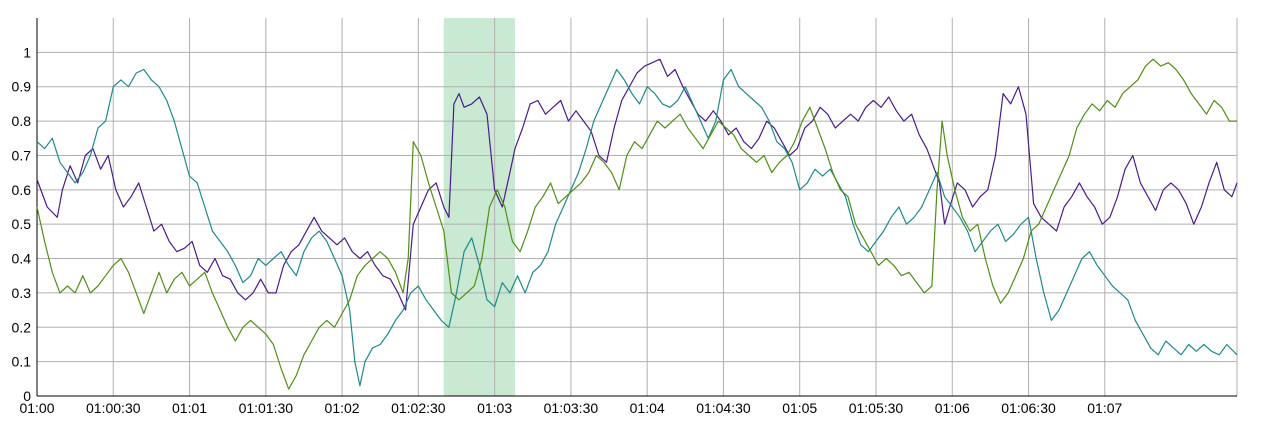 Image resolution: width=1271 pixels, height=425 pixels. What do you see at coordinates (22, 121) in the screenshot?
I see `y-tick-label-8: 0.8` at bounding box center [22, 121].